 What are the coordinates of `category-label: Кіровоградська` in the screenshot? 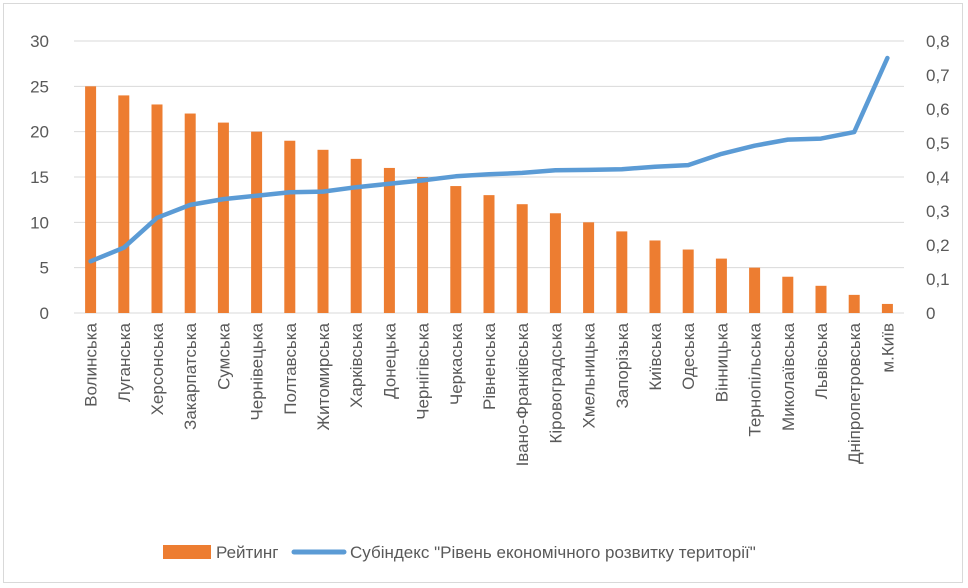 It's located at (555, 382).